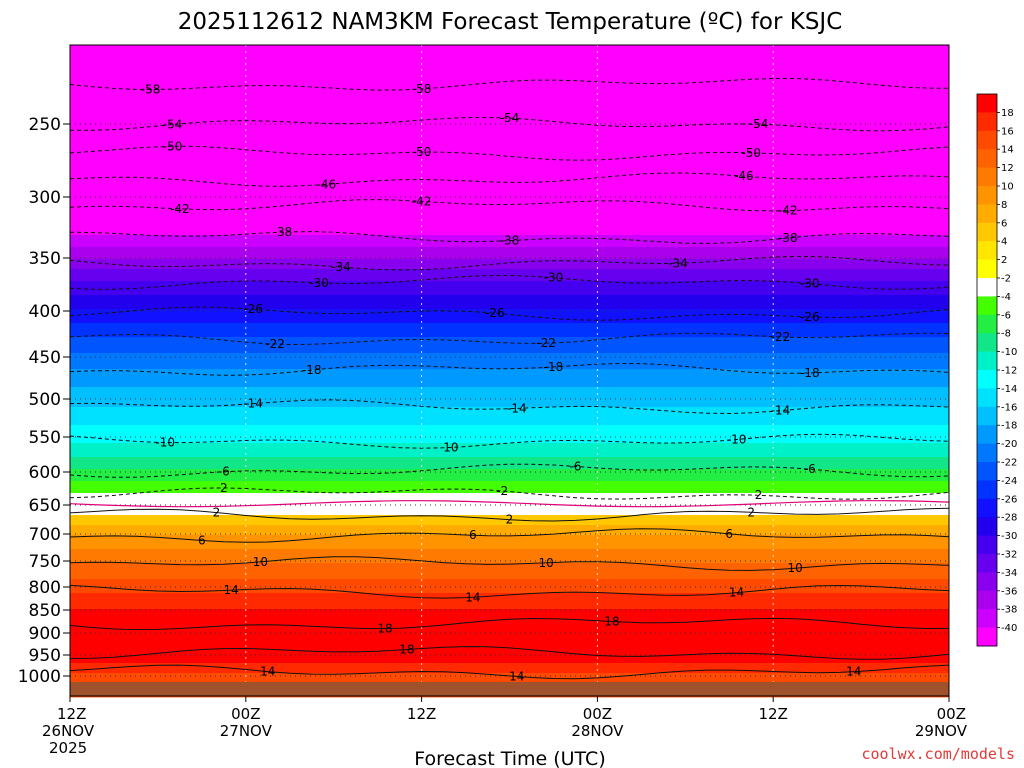 This screenshot has width=1024, height=768. I want to click on colorbar-label-12: -8, so click(1006, 334).